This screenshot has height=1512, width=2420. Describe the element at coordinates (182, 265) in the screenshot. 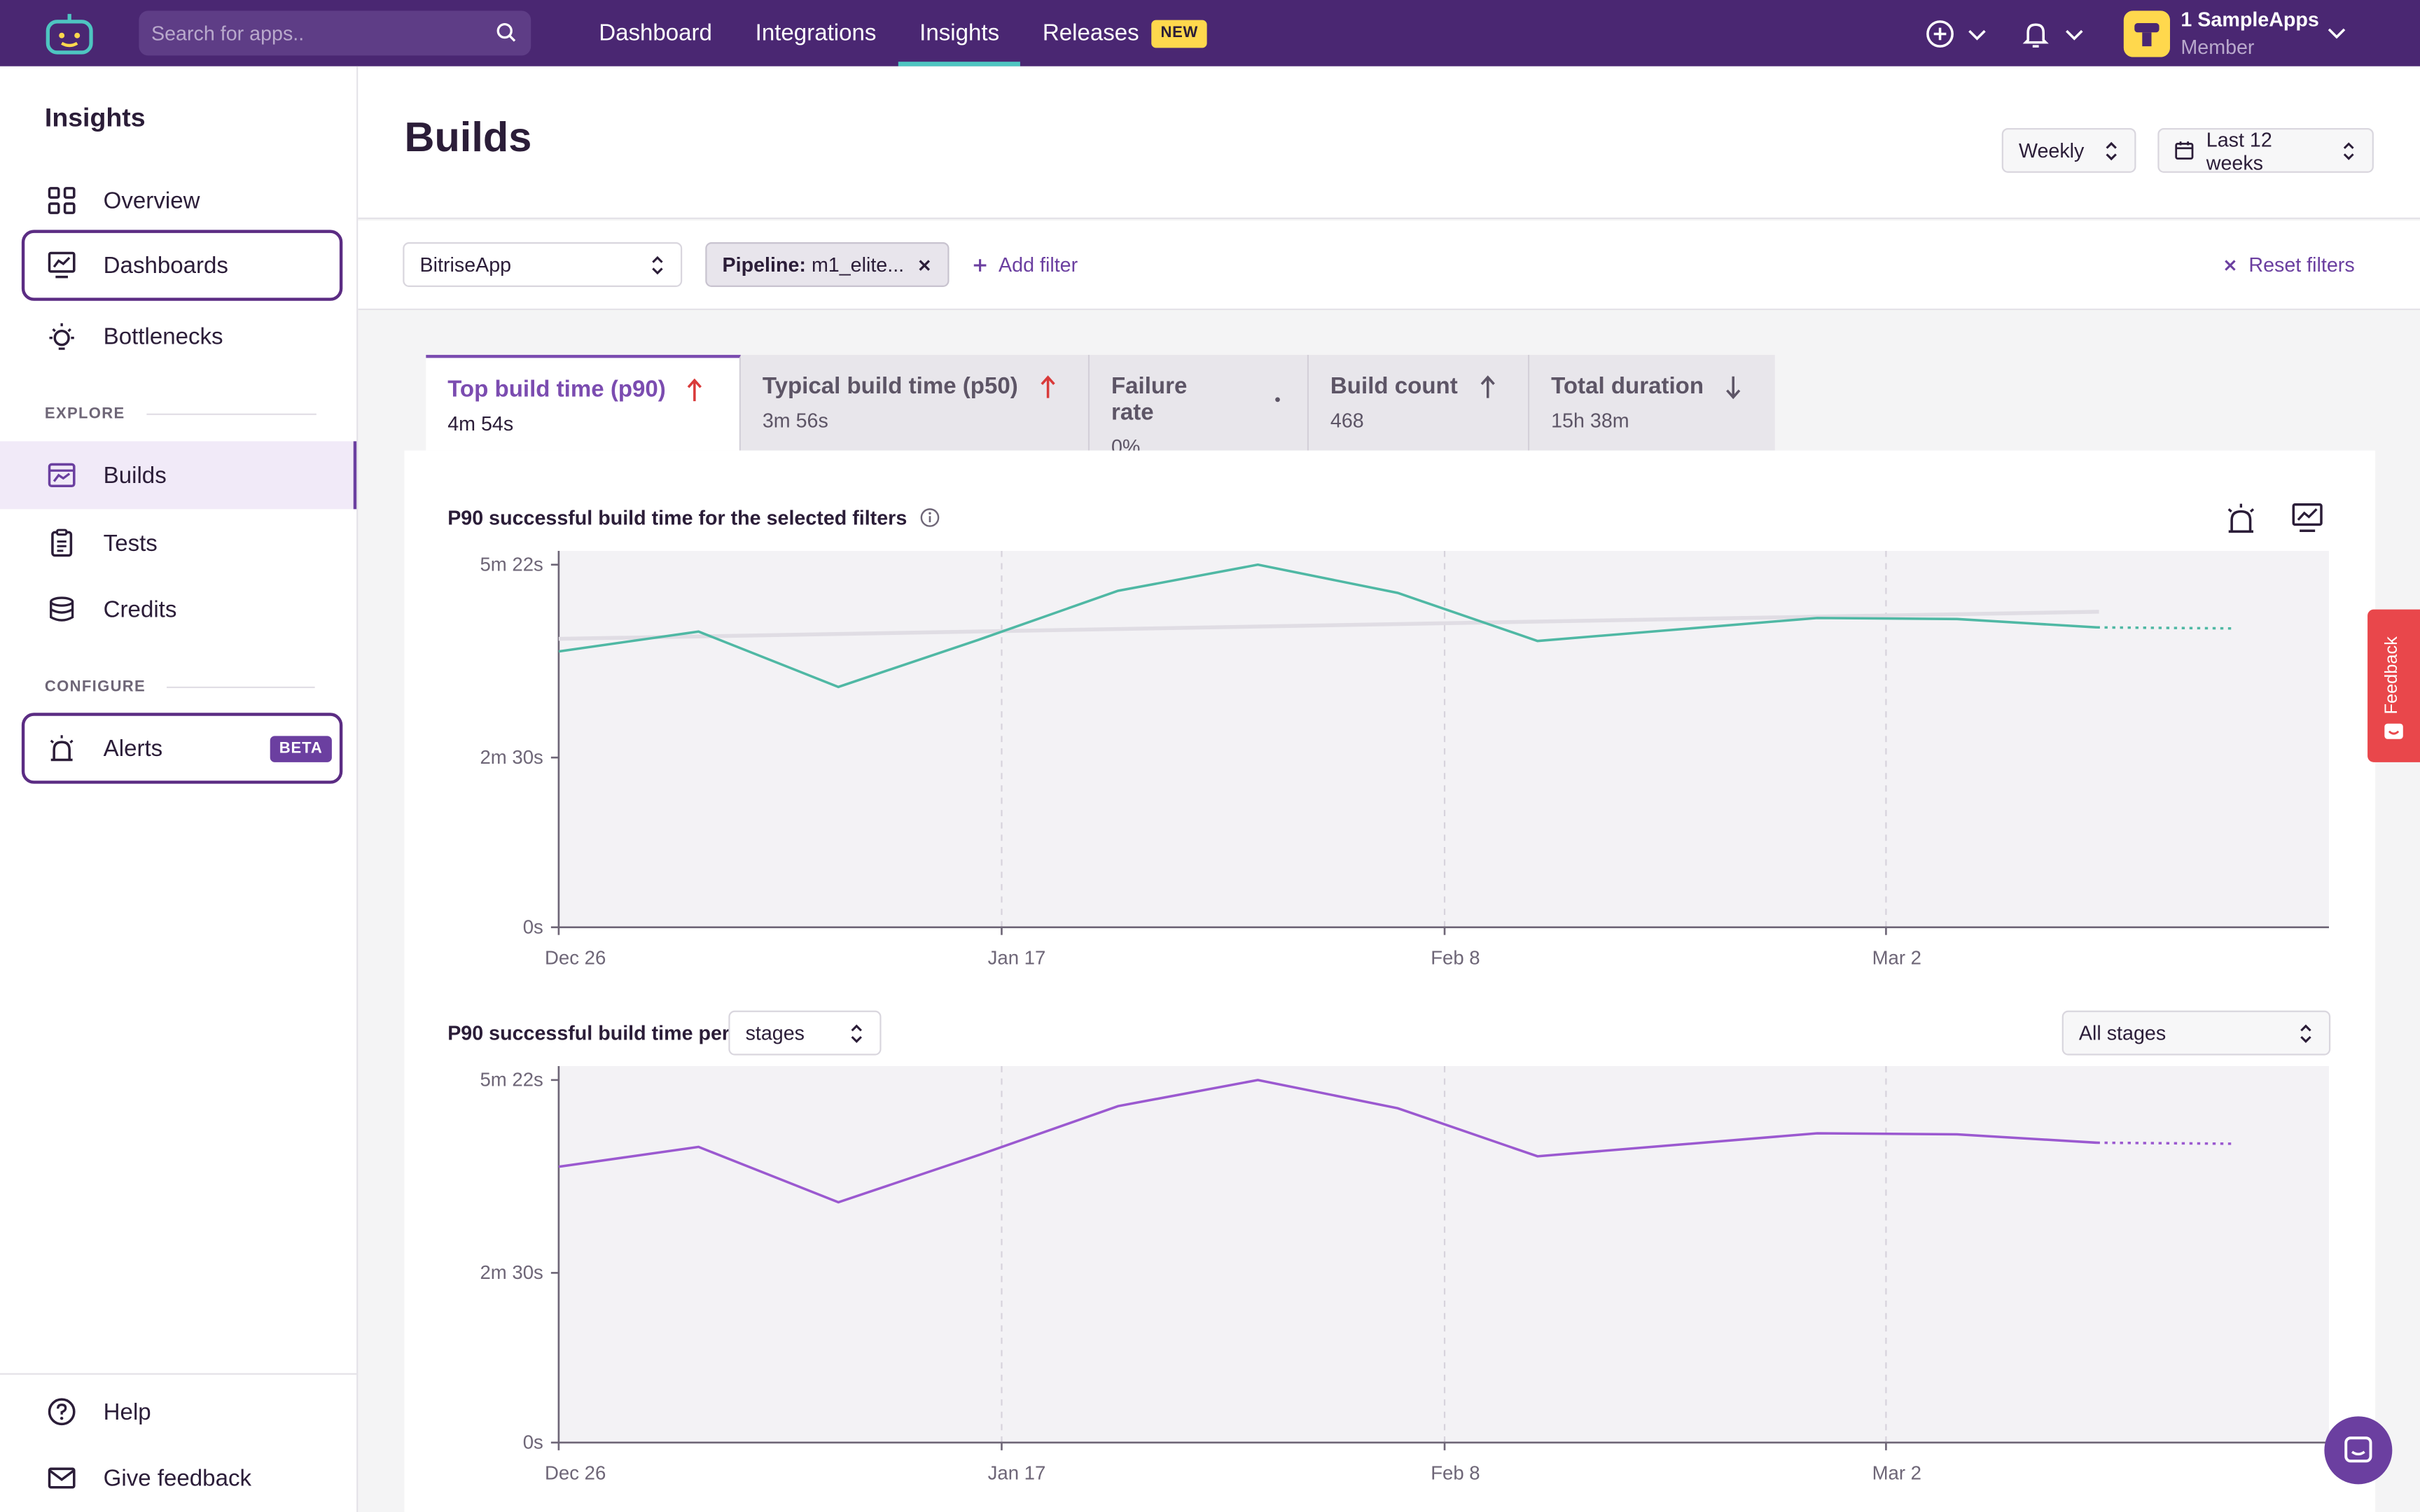

I see `sidebar-item-dashboards: Dashboards` at that location.